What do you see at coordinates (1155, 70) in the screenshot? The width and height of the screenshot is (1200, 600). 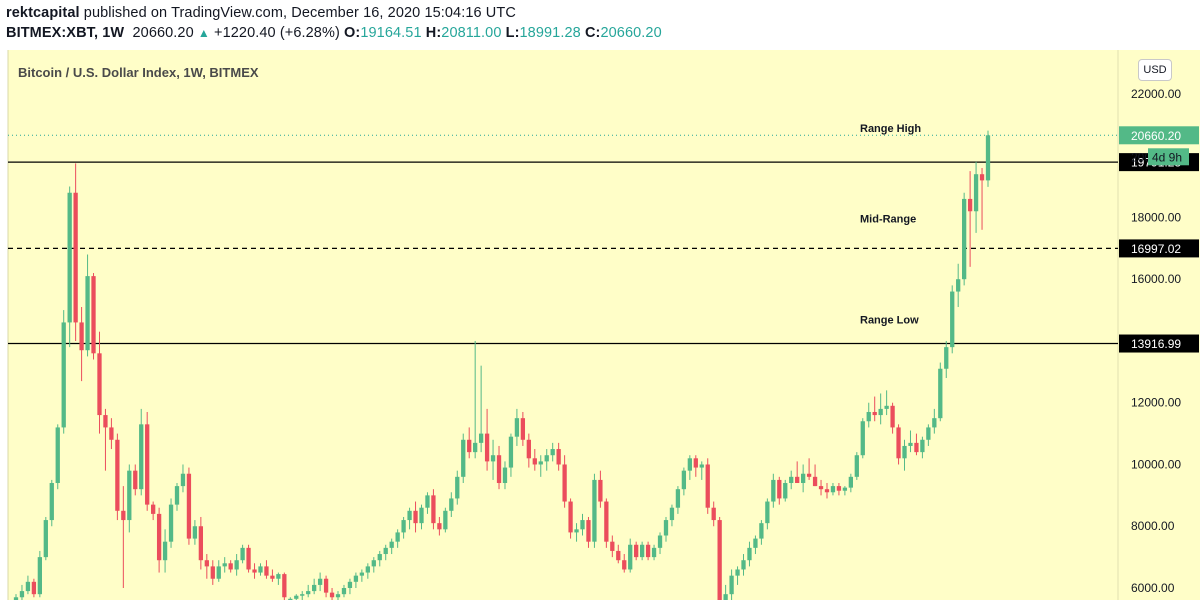 I see `currency-button: USD` at bounding box center [1155, 70].